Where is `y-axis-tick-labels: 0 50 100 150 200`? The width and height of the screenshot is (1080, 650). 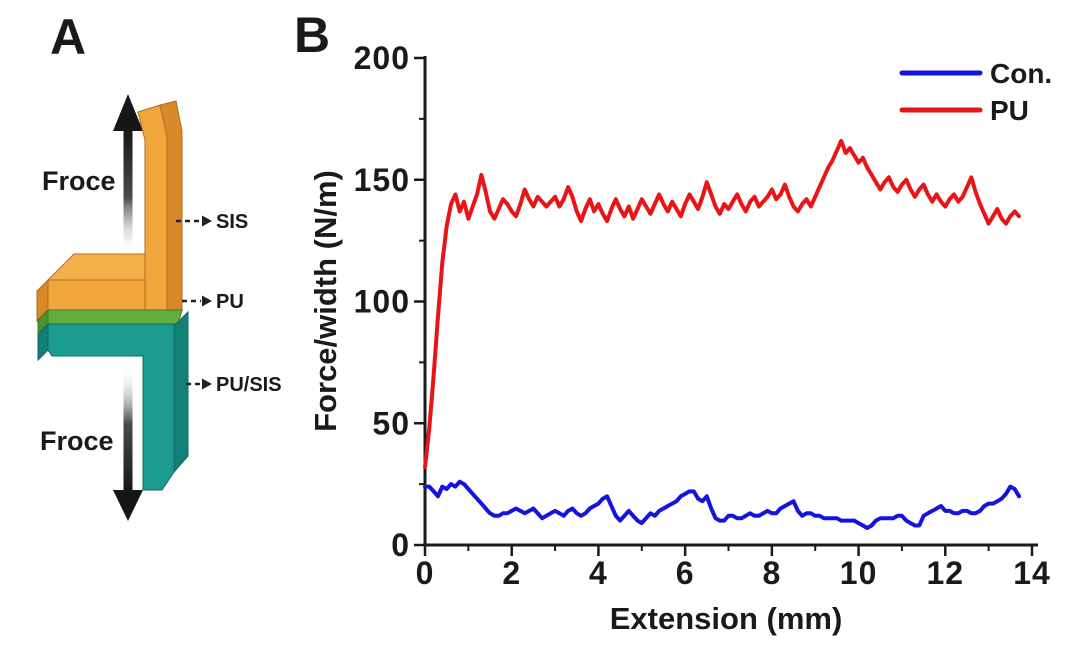
y-axis-tick-labels: 0 50 100 150 200 is located at coordinates (382, 301).